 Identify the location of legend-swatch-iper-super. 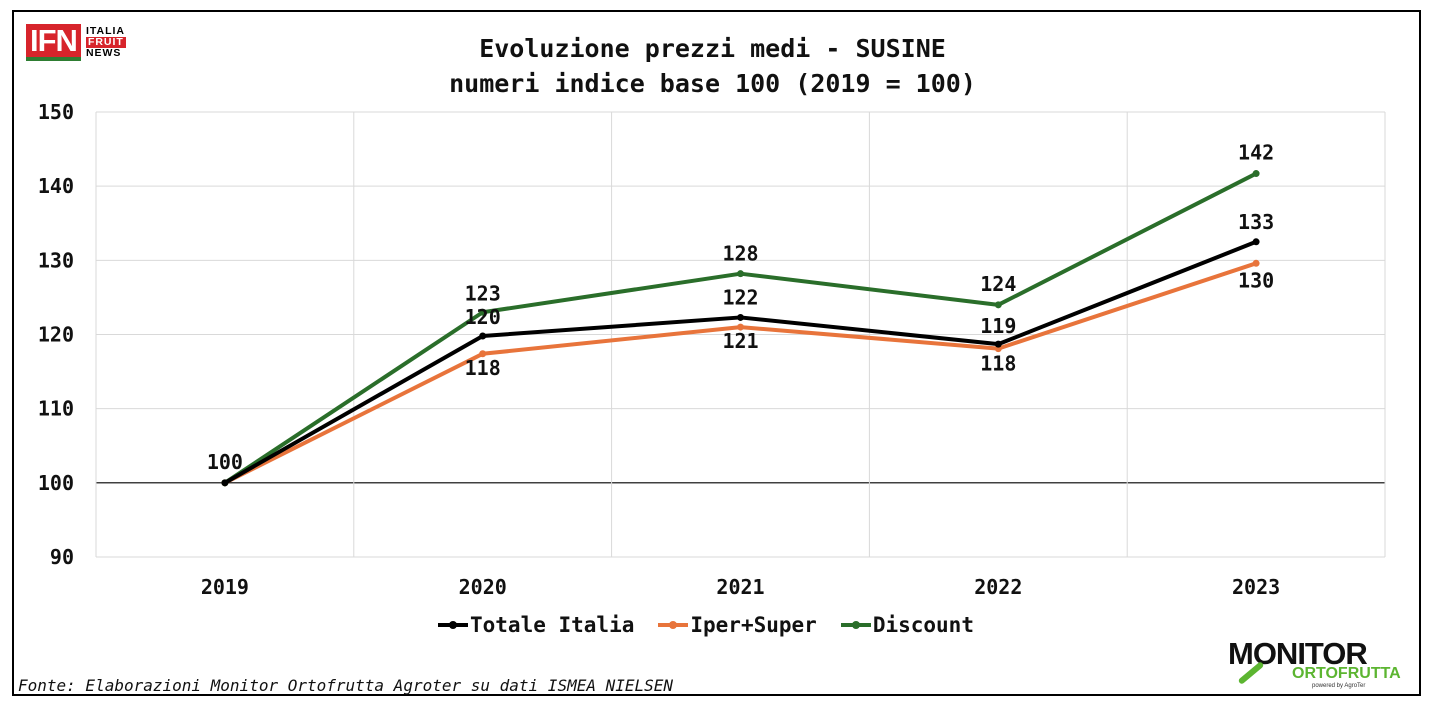
(673, 625).